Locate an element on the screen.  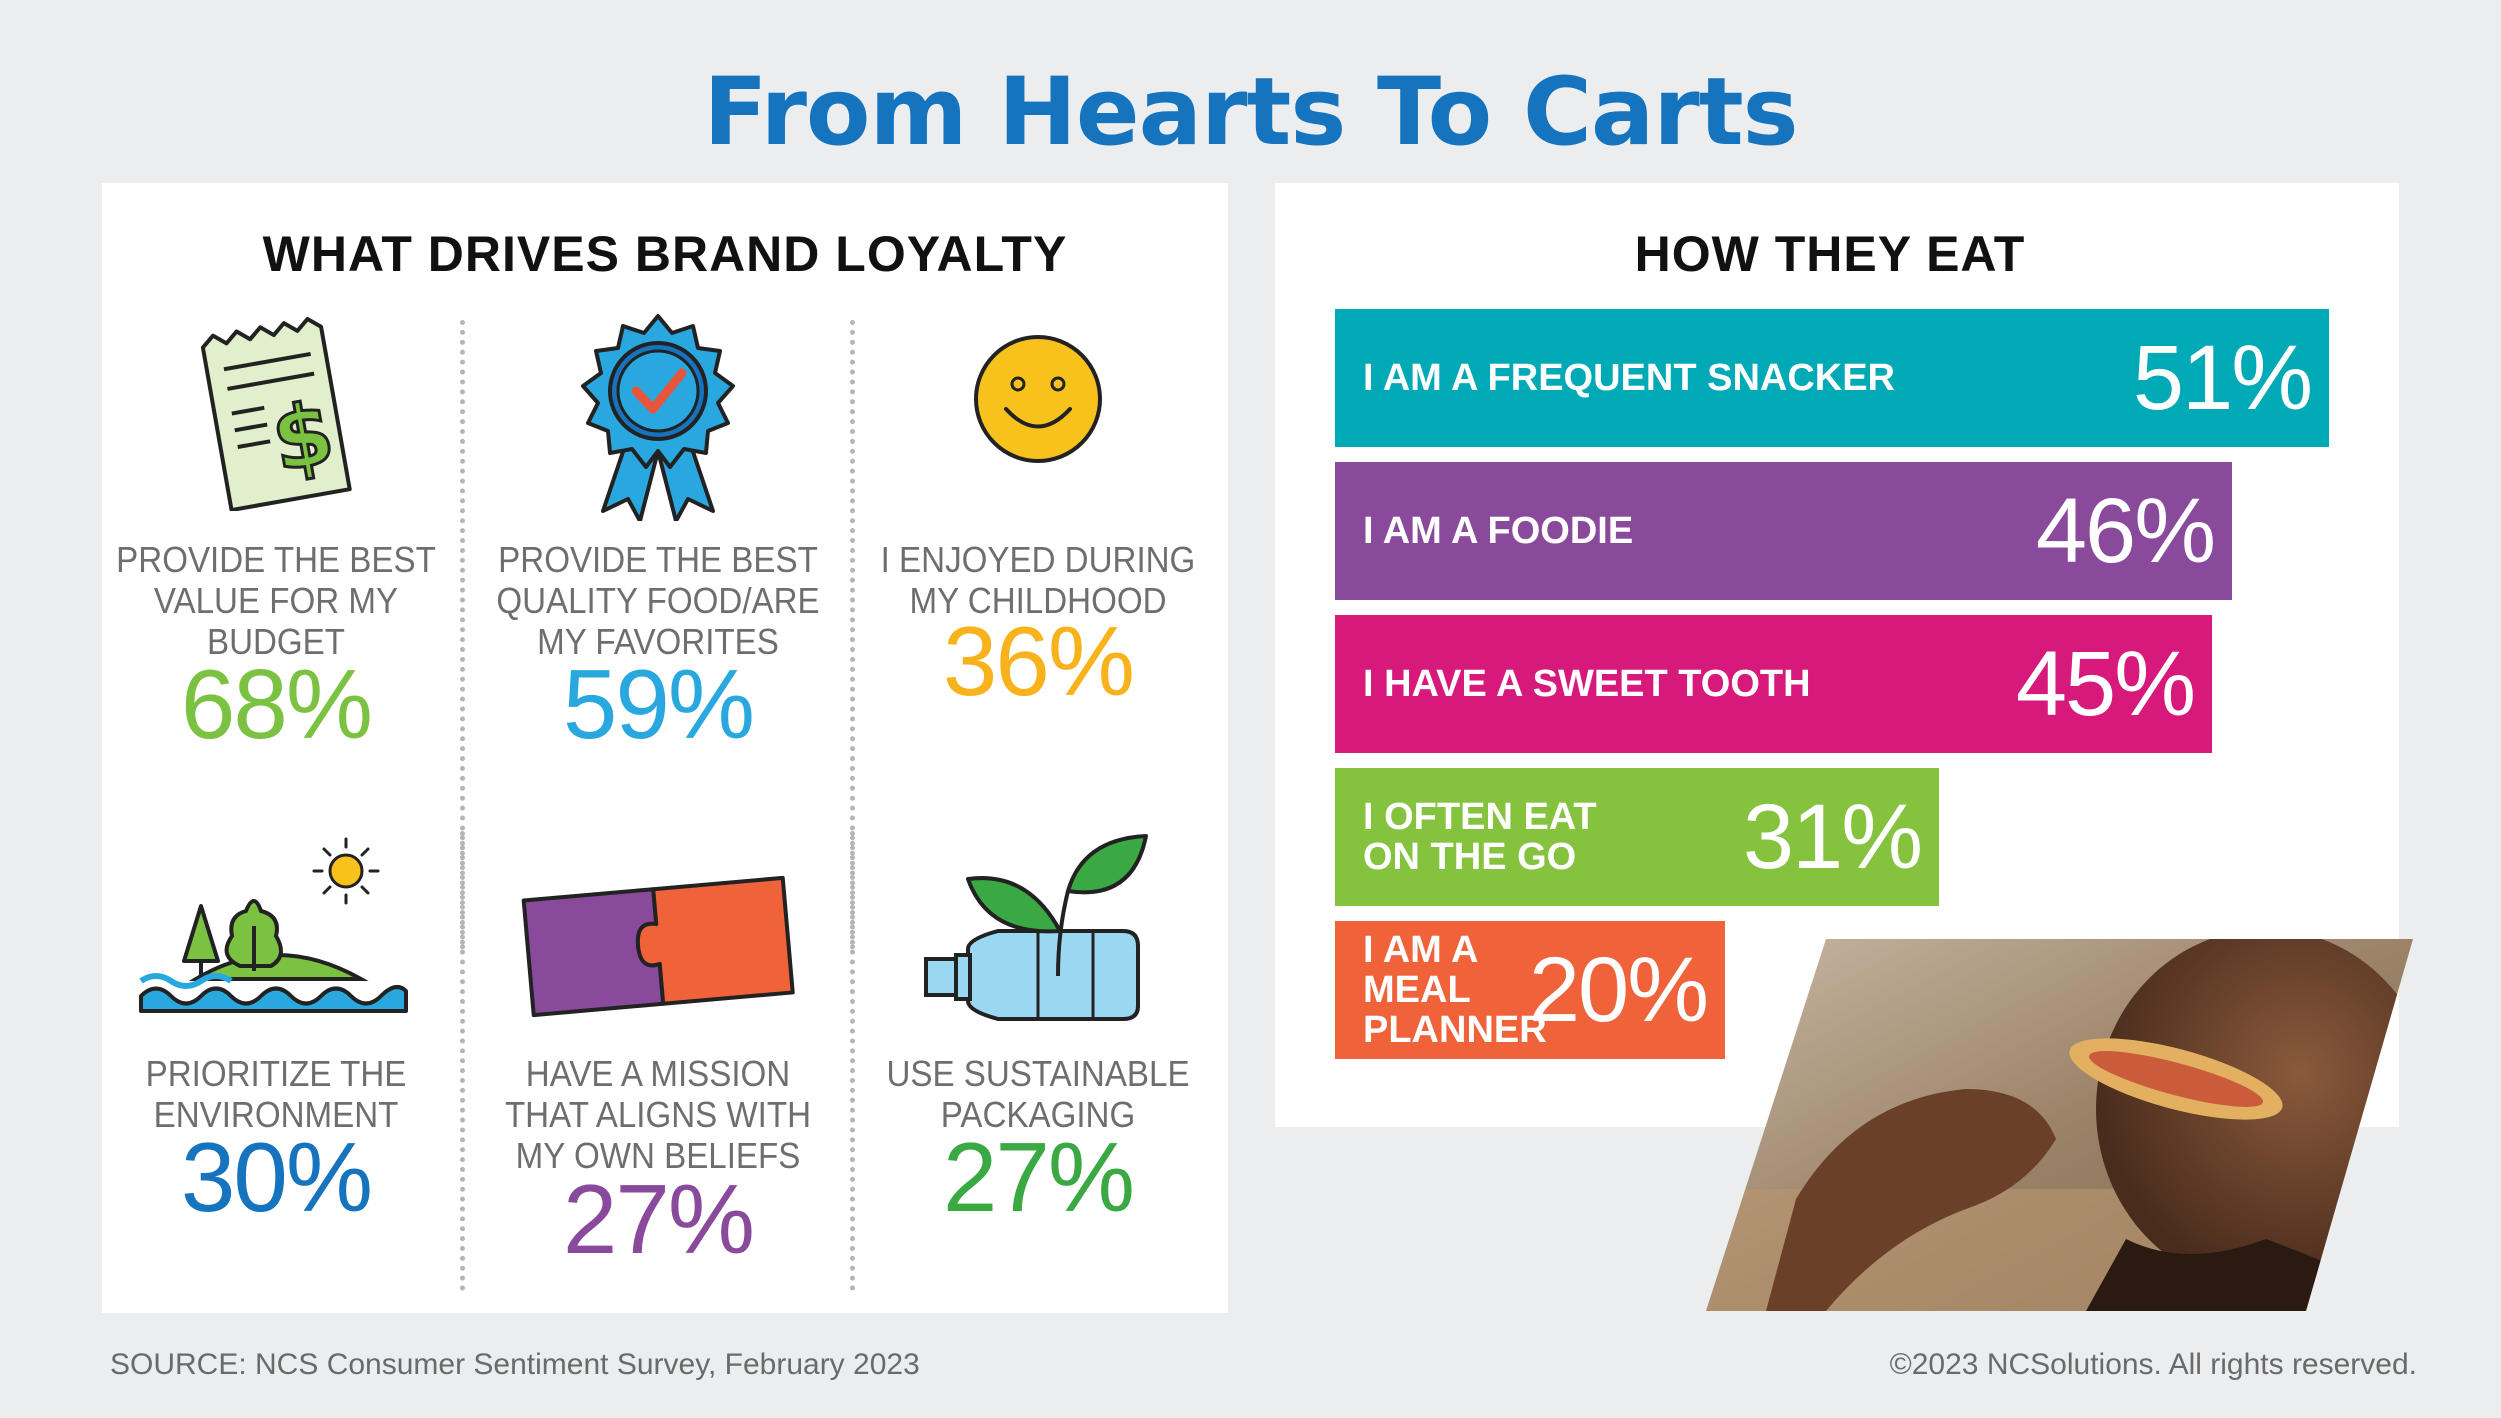
loyalty-label: USE SUSTAINABLE PACKAGING is located at coordinates (1038, 1094).